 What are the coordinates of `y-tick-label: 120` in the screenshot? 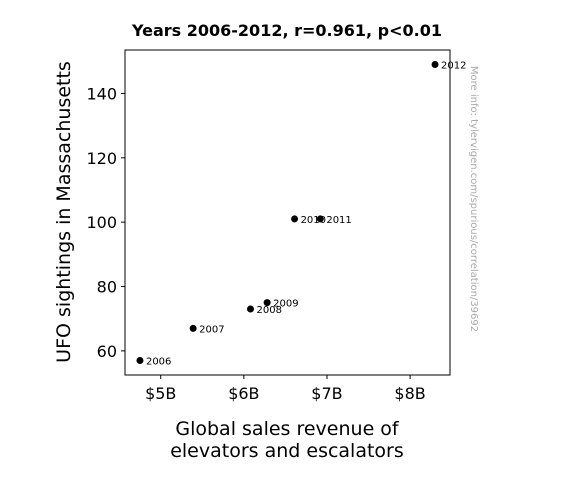 It's located at (101, 158).